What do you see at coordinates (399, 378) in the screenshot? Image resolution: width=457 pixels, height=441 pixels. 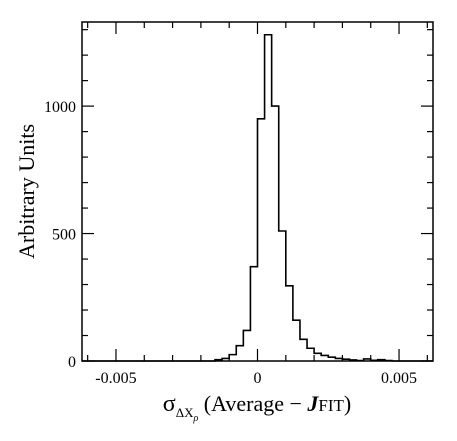 I see `x-tick-label: 0.005` at bounding box center [399, 378].